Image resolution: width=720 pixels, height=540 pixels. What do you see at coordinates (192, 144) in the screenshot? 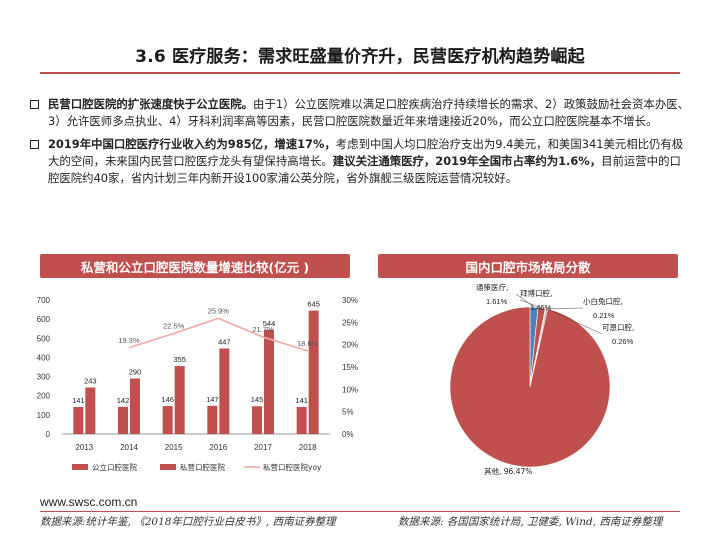
I see `bullet-bold-text: 2019年中国口腔医疗行业收入约为985亿，增速17%，` at bounding box center [192, 144].